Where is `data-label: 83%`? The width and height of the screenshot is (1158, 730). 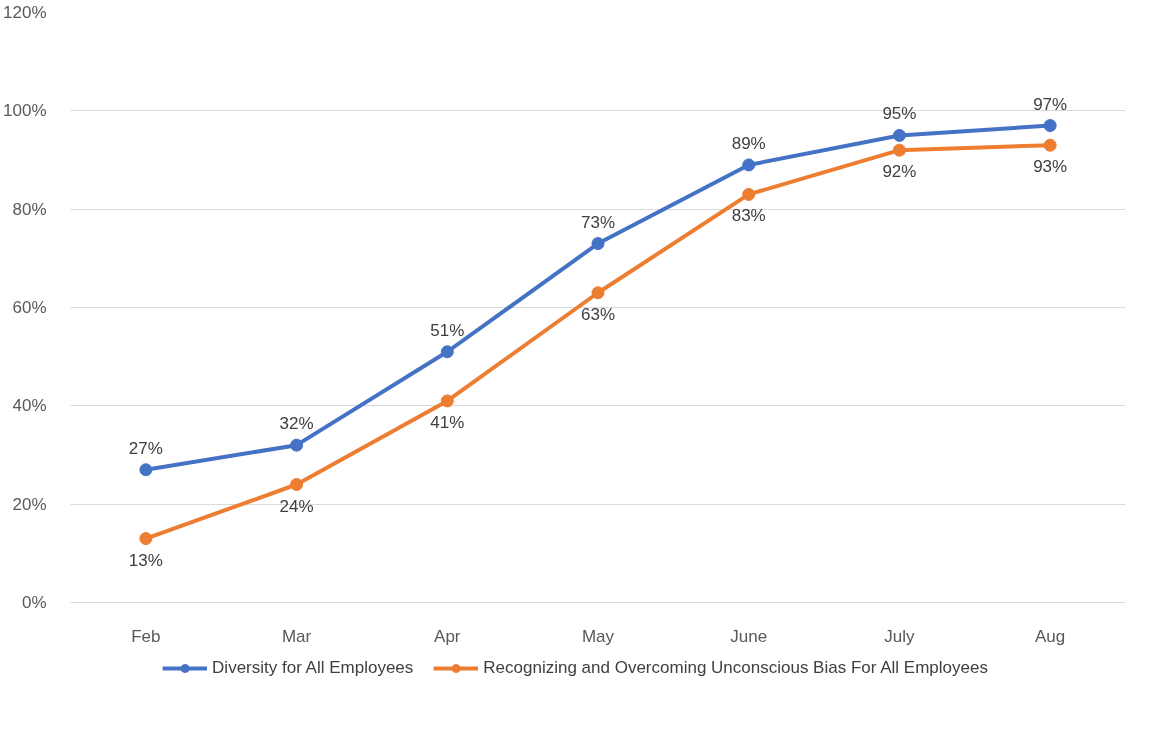 data-label: 83% is located at coordinates (748, 216).